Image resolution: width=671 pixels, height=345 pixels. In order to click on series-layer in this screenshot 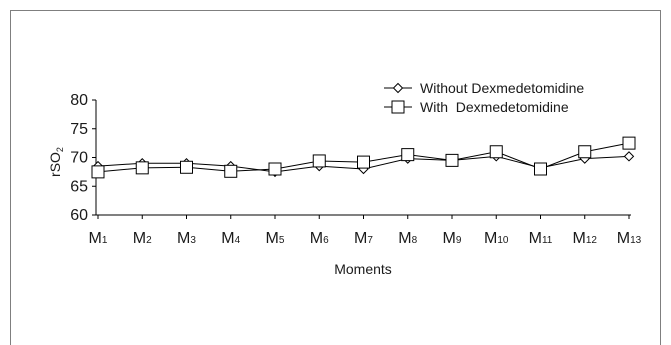, I will do `click(363, 157)`.